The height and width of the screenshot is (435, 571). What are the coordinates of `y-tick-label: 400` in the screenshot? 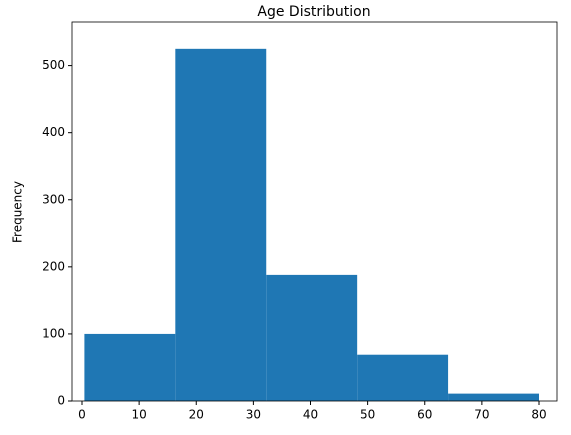 It's located at (53, 132).